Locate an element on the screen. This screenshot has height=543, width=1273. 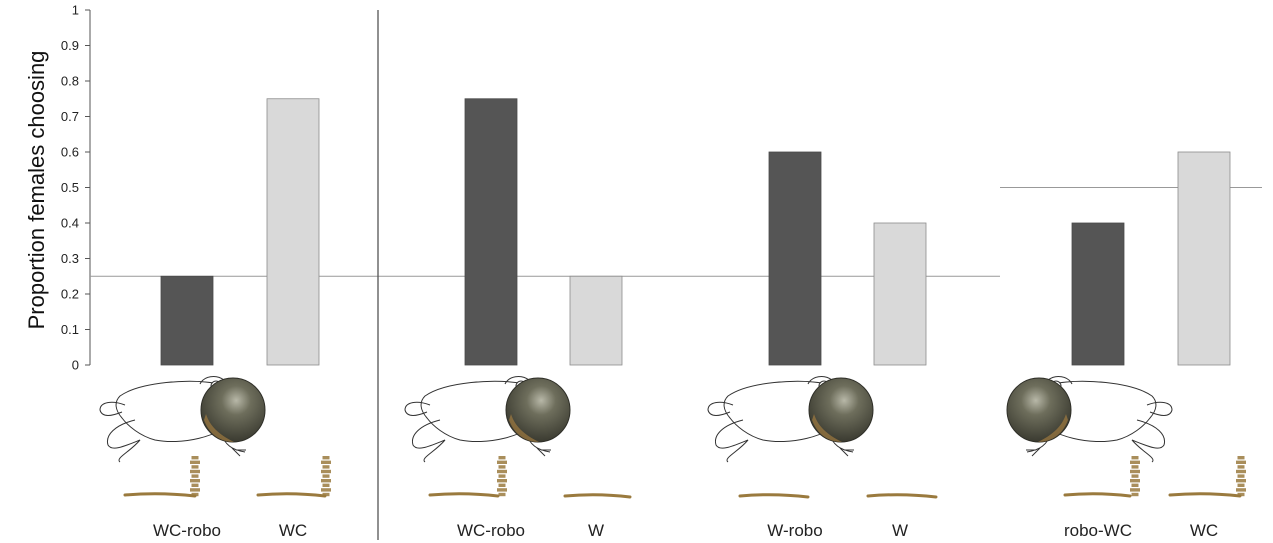
y-axis-title: Proportion females choosing is located at coordinates (36, 190).